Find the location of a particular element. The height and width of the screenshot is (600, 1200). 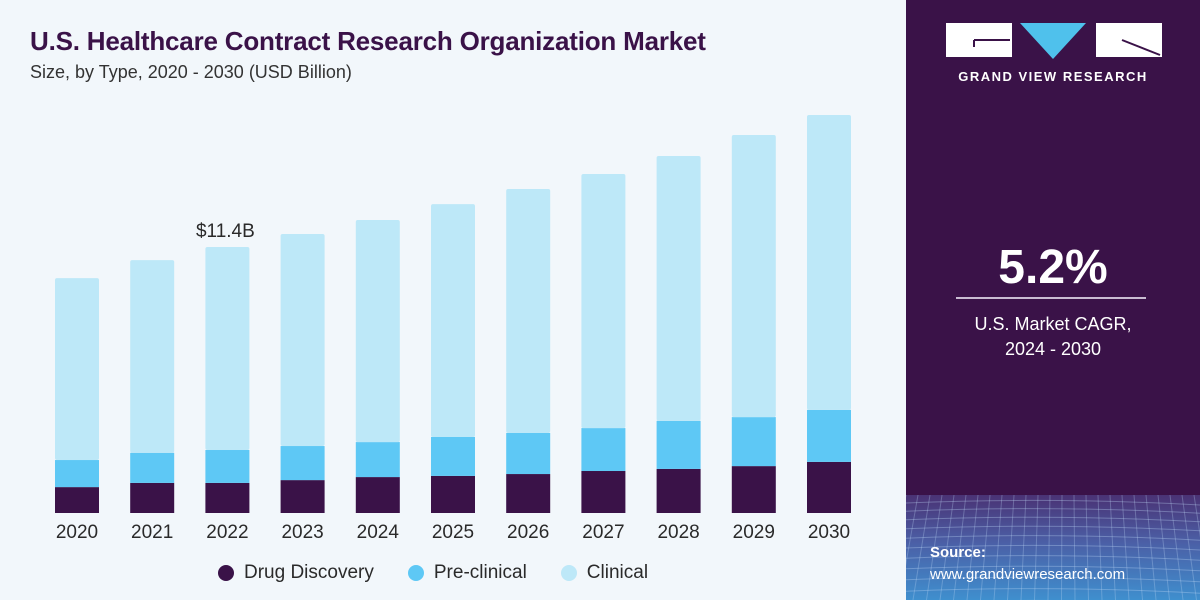

bar-drug-discovery-2021 is located at coordinates (152, 497).